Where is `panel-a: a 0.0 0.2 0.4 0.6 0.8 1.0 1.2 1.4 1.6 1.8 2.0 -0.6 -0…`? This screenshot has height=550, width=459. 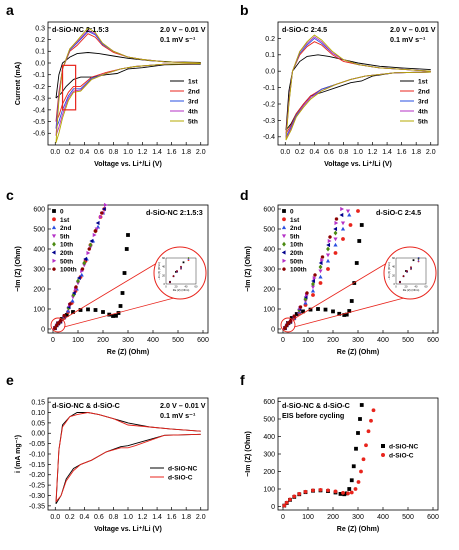
panel-a: a 0.0 0.2 0.4 0.6 0.8 1.0 1.2 1.4 1.6 1.8 2.0 -0.6 -0… is located at coordinates (107, 85).